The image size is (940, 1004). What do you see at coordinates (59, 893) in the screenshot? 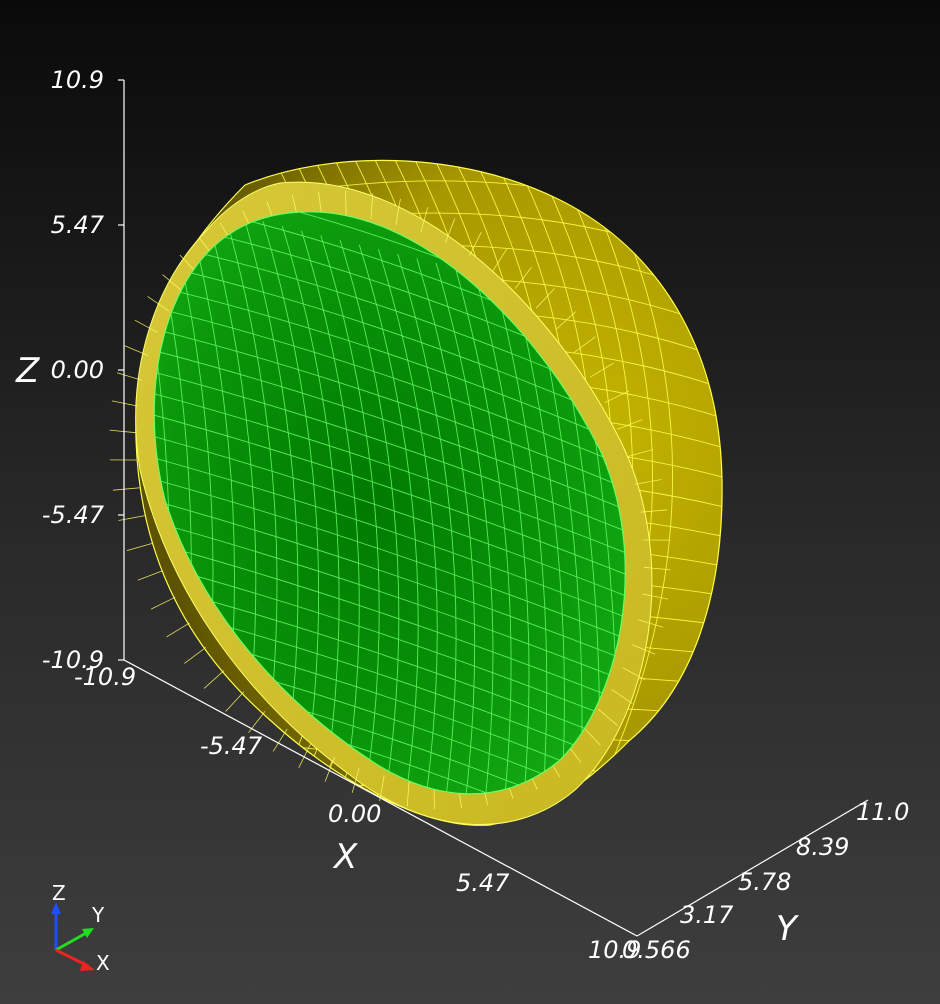
I see `widget-z-label: Z` at bounding box center [59, 893].